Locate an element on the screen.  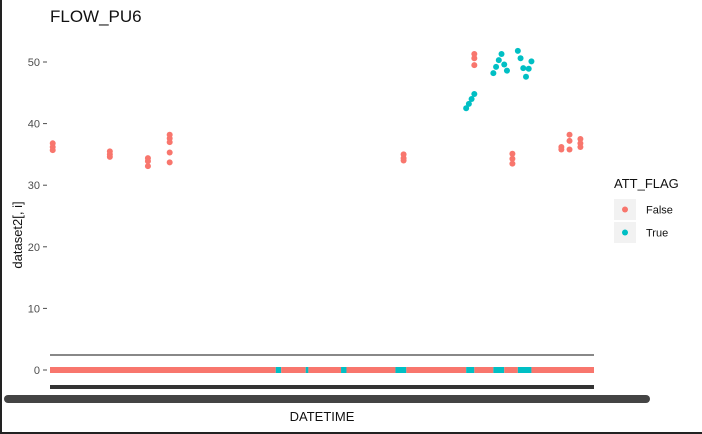
baseline-strip is located at coordinates (322, 370).